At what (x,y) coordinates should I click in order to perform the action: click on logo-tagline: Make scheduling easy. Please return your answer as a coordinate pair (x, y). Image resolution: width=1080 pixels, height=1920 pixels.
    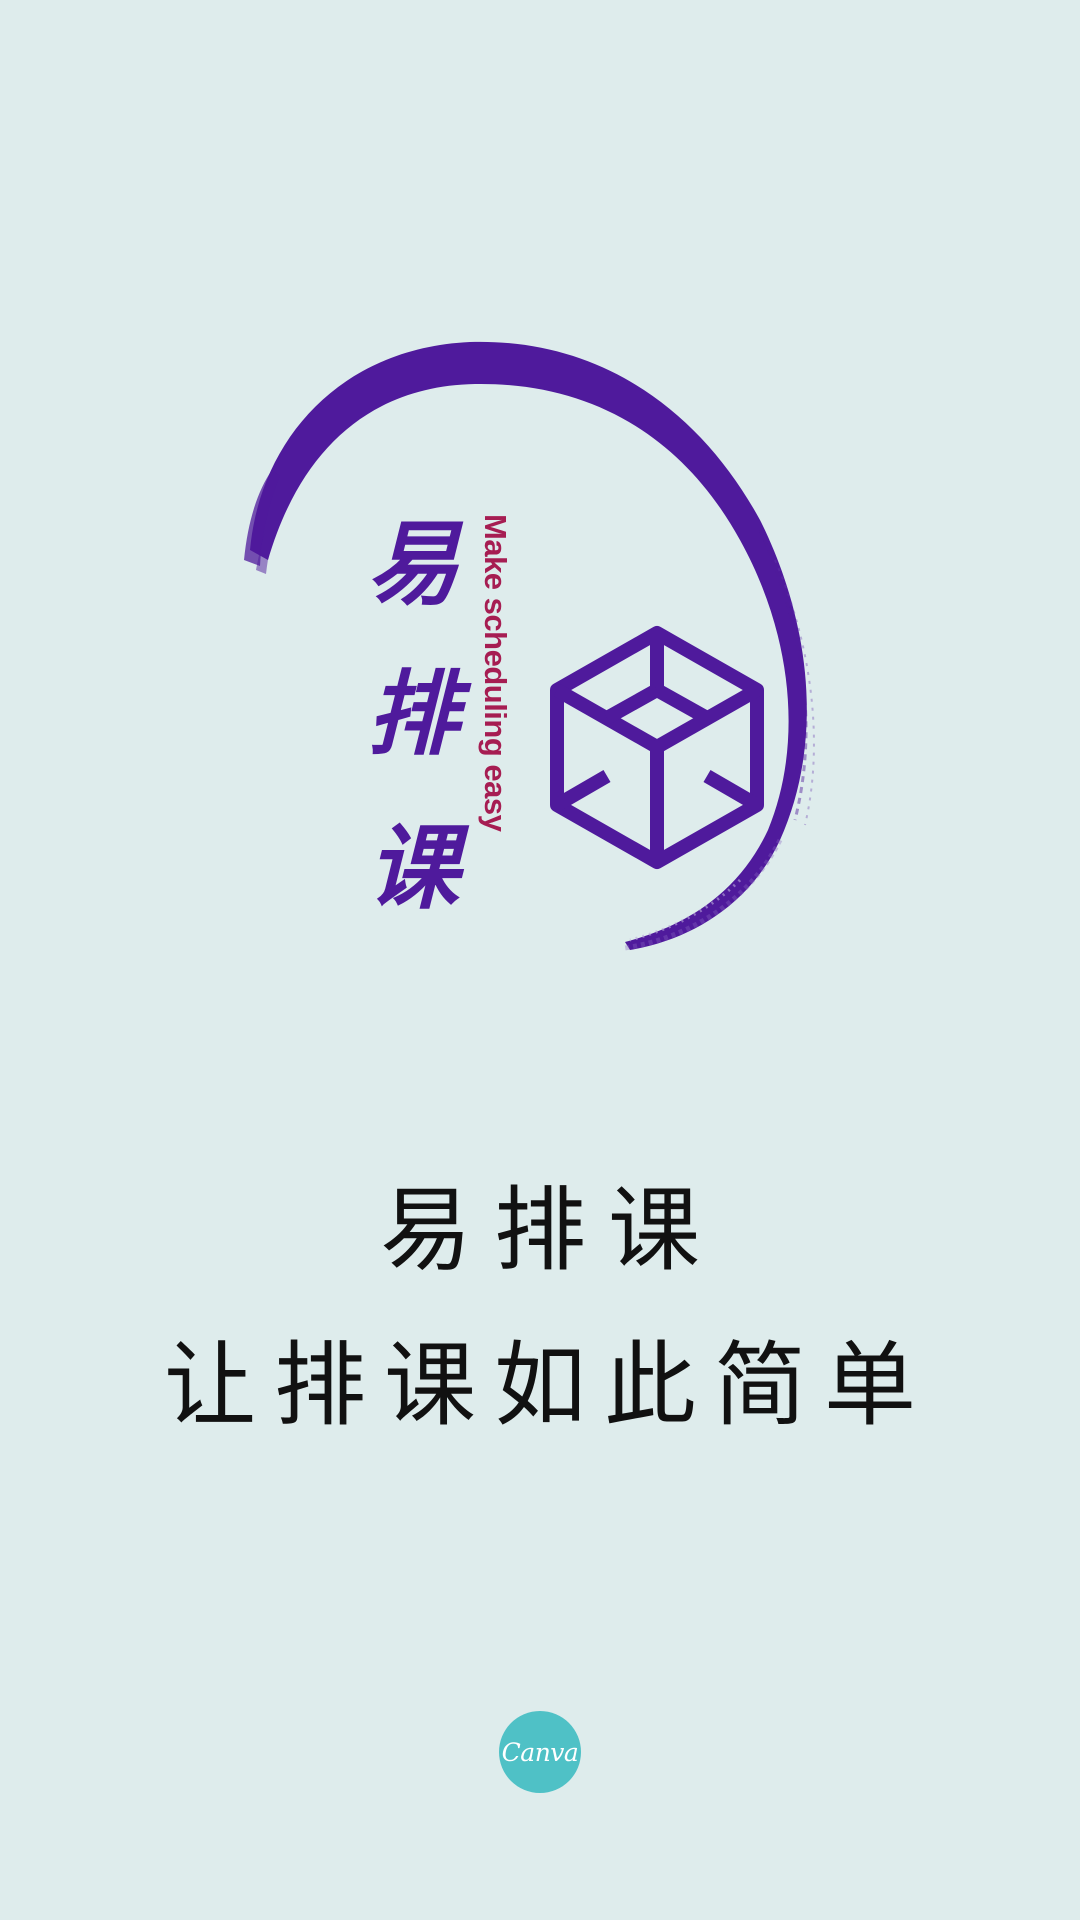
    Looking at the image, I should click on (495, 673).